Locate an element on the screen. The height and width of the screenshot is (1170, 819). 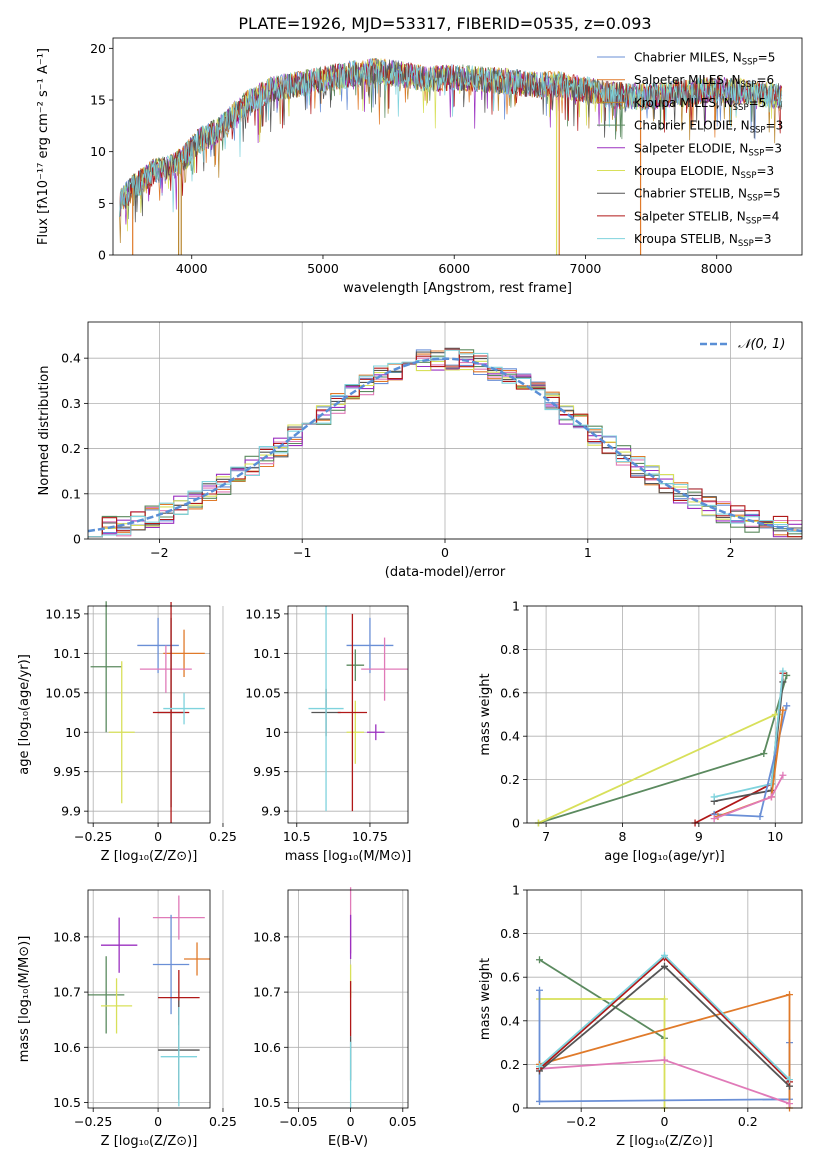
y-tick-label: 10.8 is located at coordinates (267, 936).